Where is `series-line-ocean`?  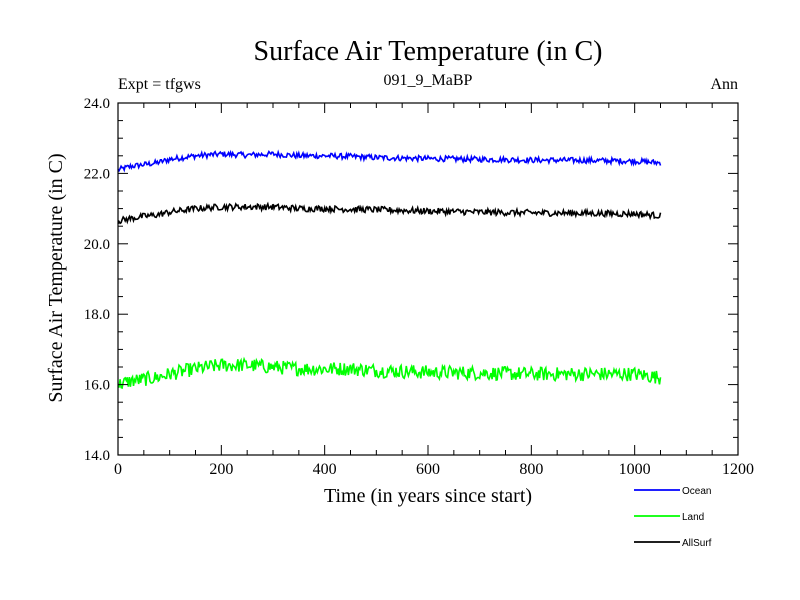
series-line-ocean is located at coordinates (389, 161).